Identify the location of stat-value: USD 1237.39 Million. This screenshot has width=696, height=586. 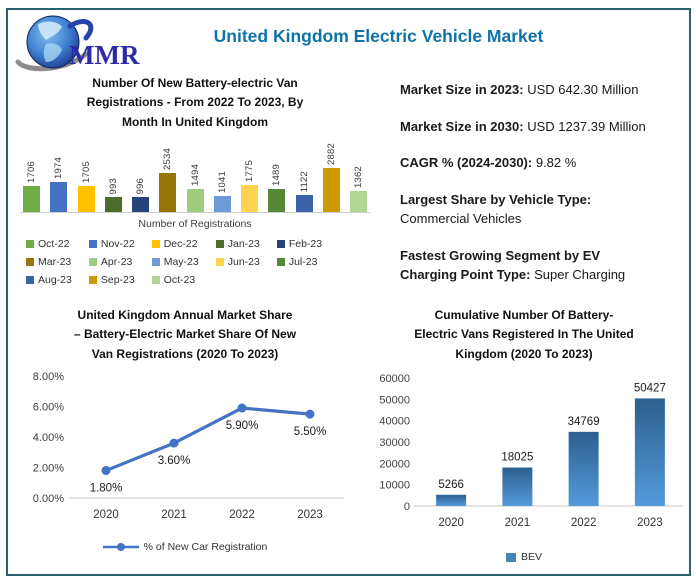
(586, 126).